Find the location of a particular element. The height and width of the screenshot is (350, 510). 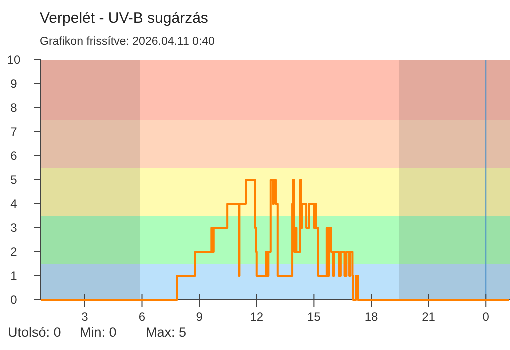

x-tick-label: 18 is located at coordinates (371, 317).